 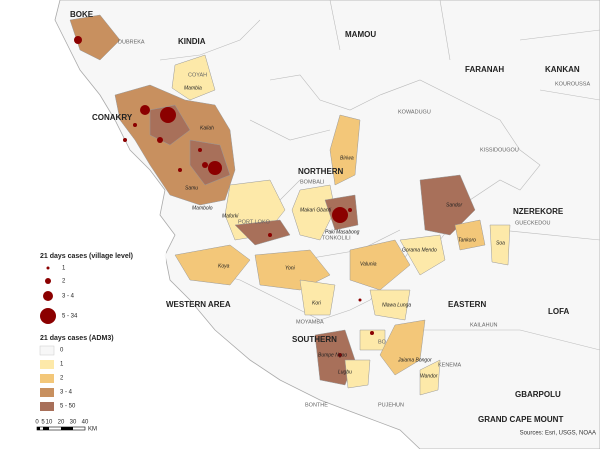 I want to click on region-label: EASTERN, so click(x=467, y=304).